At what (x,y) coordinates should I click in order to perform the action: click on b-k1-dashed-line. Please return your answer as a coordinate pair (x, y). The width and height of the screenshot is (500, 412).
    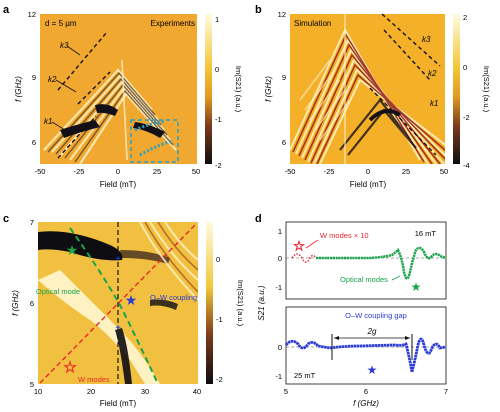
    Looking at the image, I should click on (403, 121).